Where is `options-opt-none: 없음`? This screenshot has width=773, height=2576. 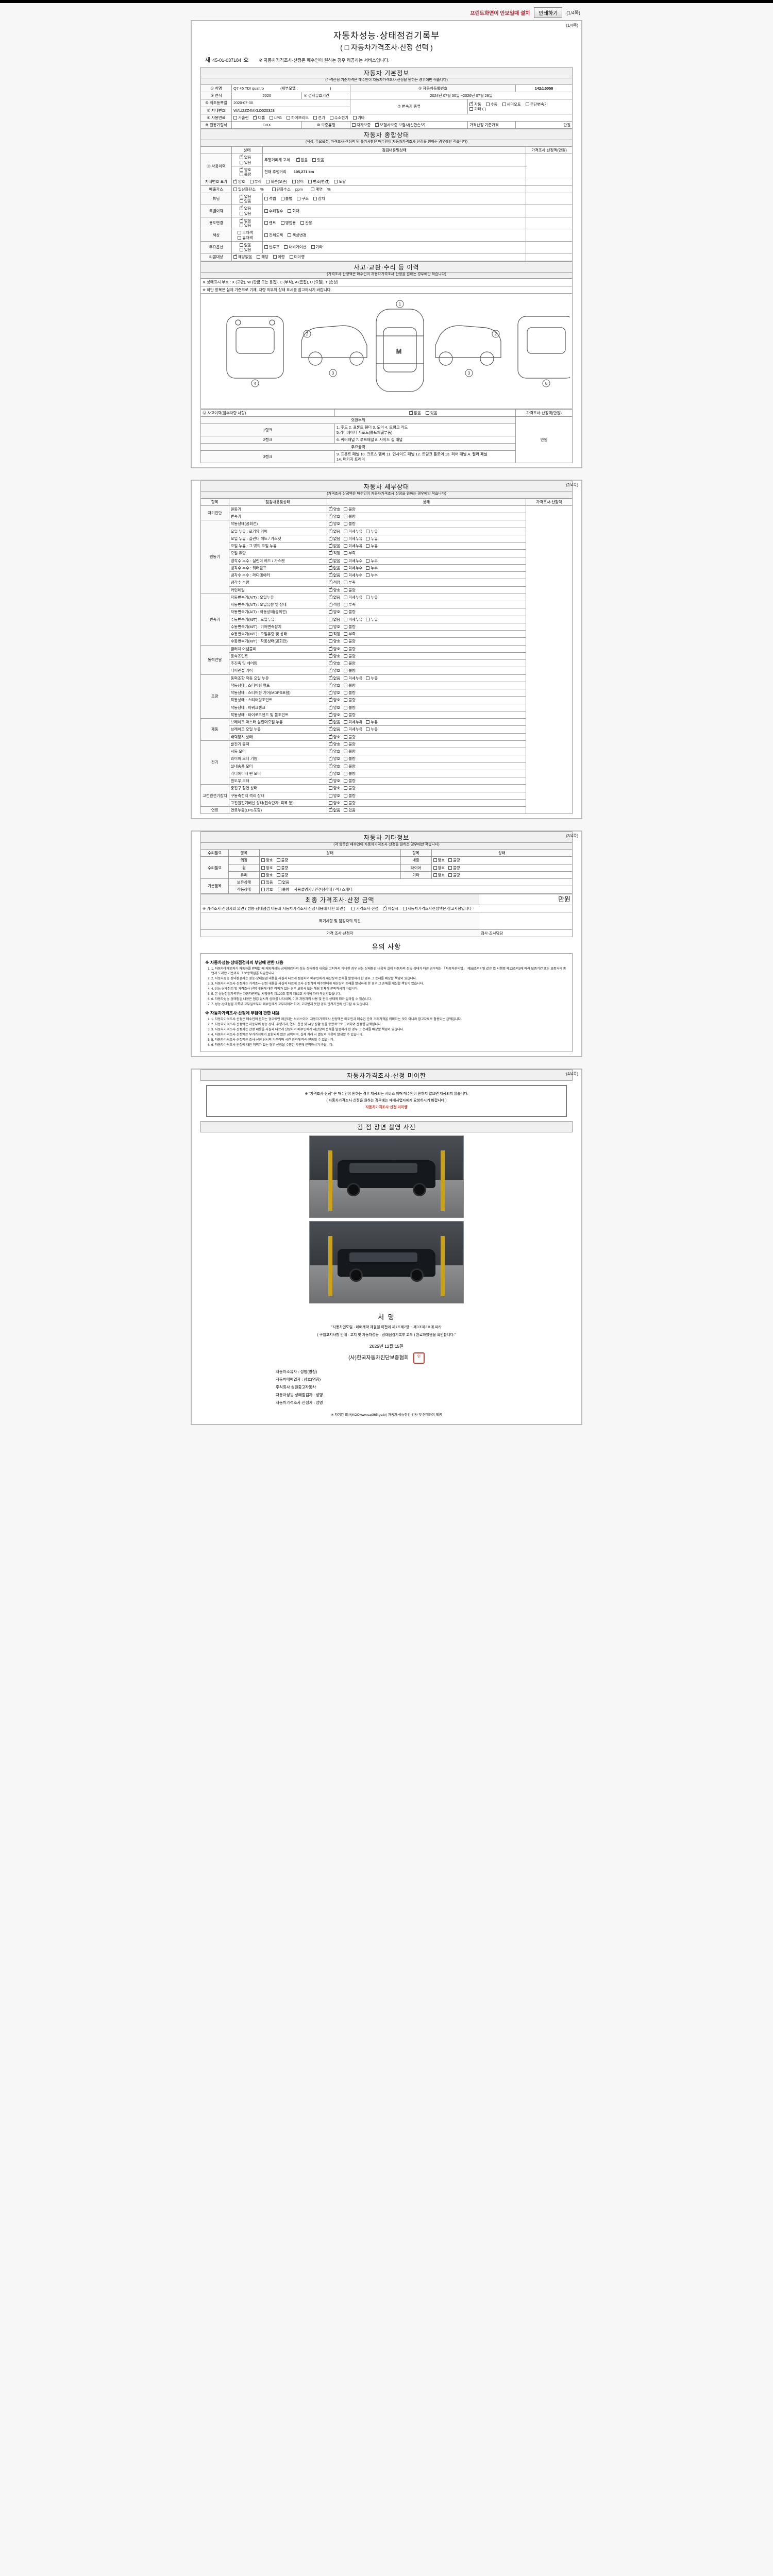 options-opt-none: 없음 is located at coordinates (245, 245).